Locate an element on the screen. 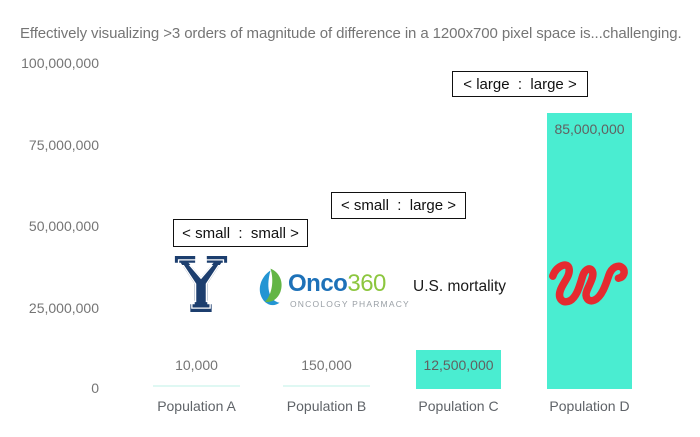 This screenshot has height=437, width=700. walgreens-w-icon is located at coordinates (588, 283).